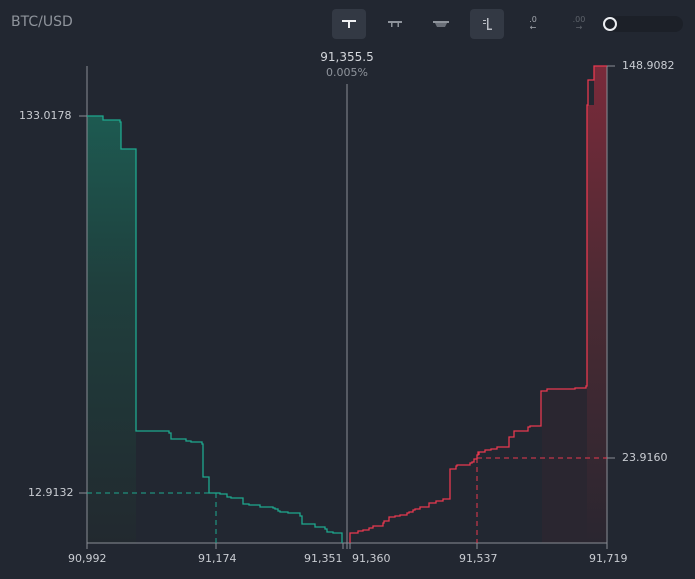 This screenshot has height=579, width=695. I want to click on x-tick-0: 90,992, so click(87, 558).